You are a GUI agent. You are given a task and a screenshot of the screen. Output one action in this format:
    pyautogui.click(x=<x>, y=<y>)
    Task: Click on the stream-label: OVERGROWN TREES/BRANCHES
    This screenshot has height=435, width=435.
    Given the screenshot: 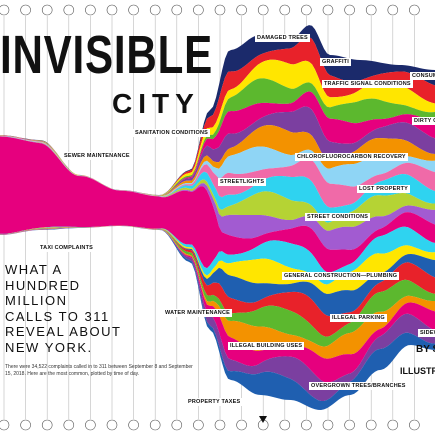 What is the action you would take?
    pyautogui.click(x=358, y=386)
    